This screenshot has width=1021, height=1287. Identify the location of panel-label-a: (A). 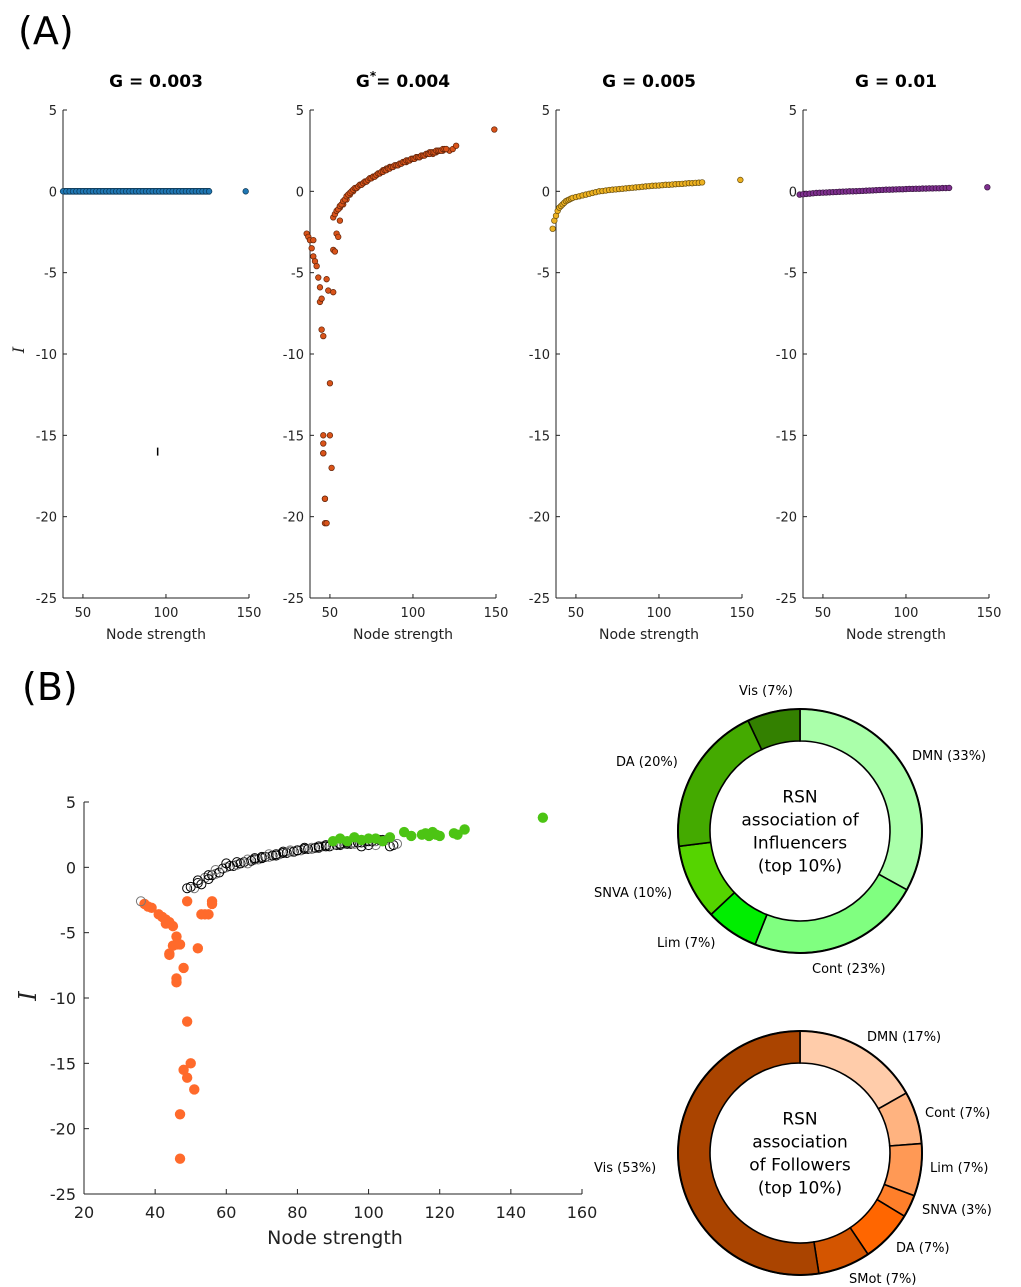
(46, 31).